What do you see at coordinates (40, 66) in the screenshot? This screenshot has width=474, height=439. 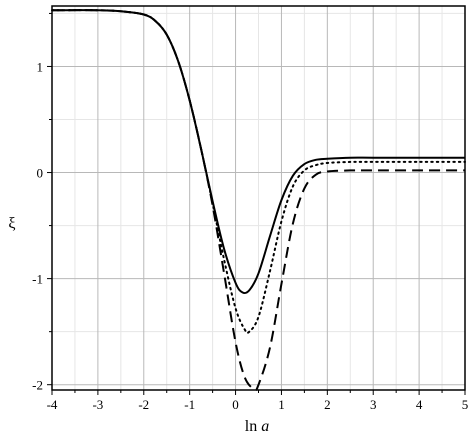 I see `y-tick-label: 1` at bounding box center [40, 66].